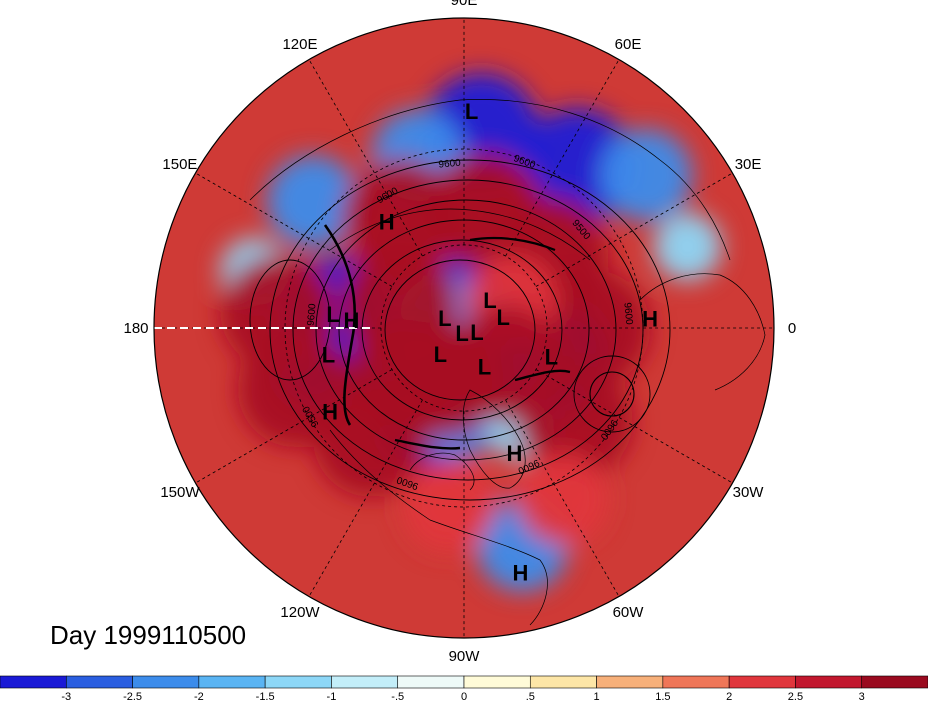  Describe the element at coordinates (339, 325) in the screenshot. I see `jet-contour-west` at that location.